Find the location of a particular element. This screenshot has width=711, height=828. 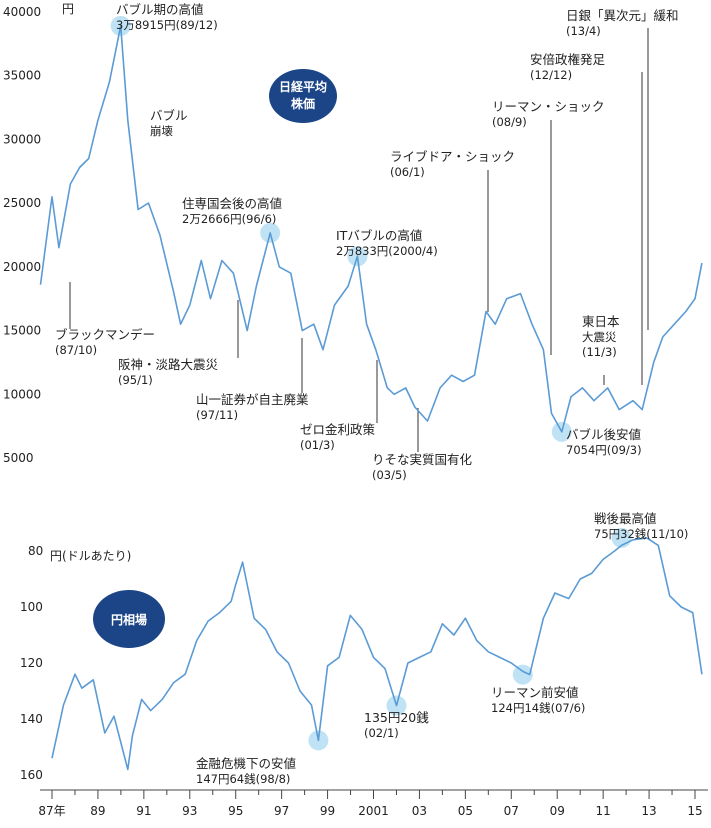

annotation-label: 75円32銭(11/10) is located at coordinates (641, 534).